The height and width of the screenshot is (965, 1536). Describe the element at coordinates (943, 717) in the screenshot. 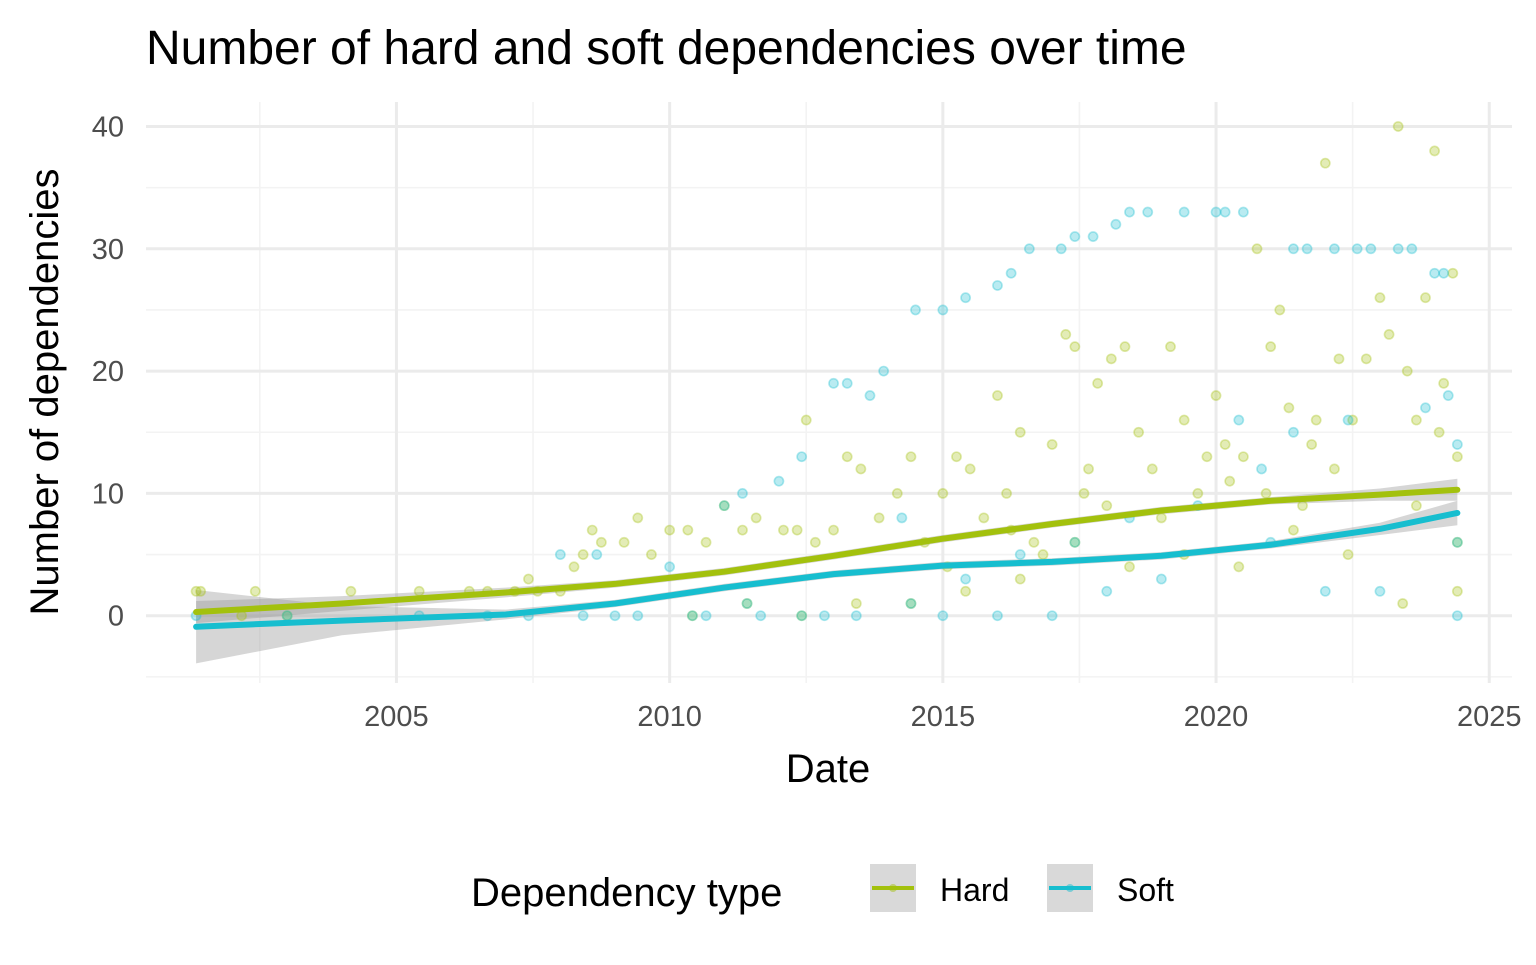

I see `x-tick-label: 2015` at that location.